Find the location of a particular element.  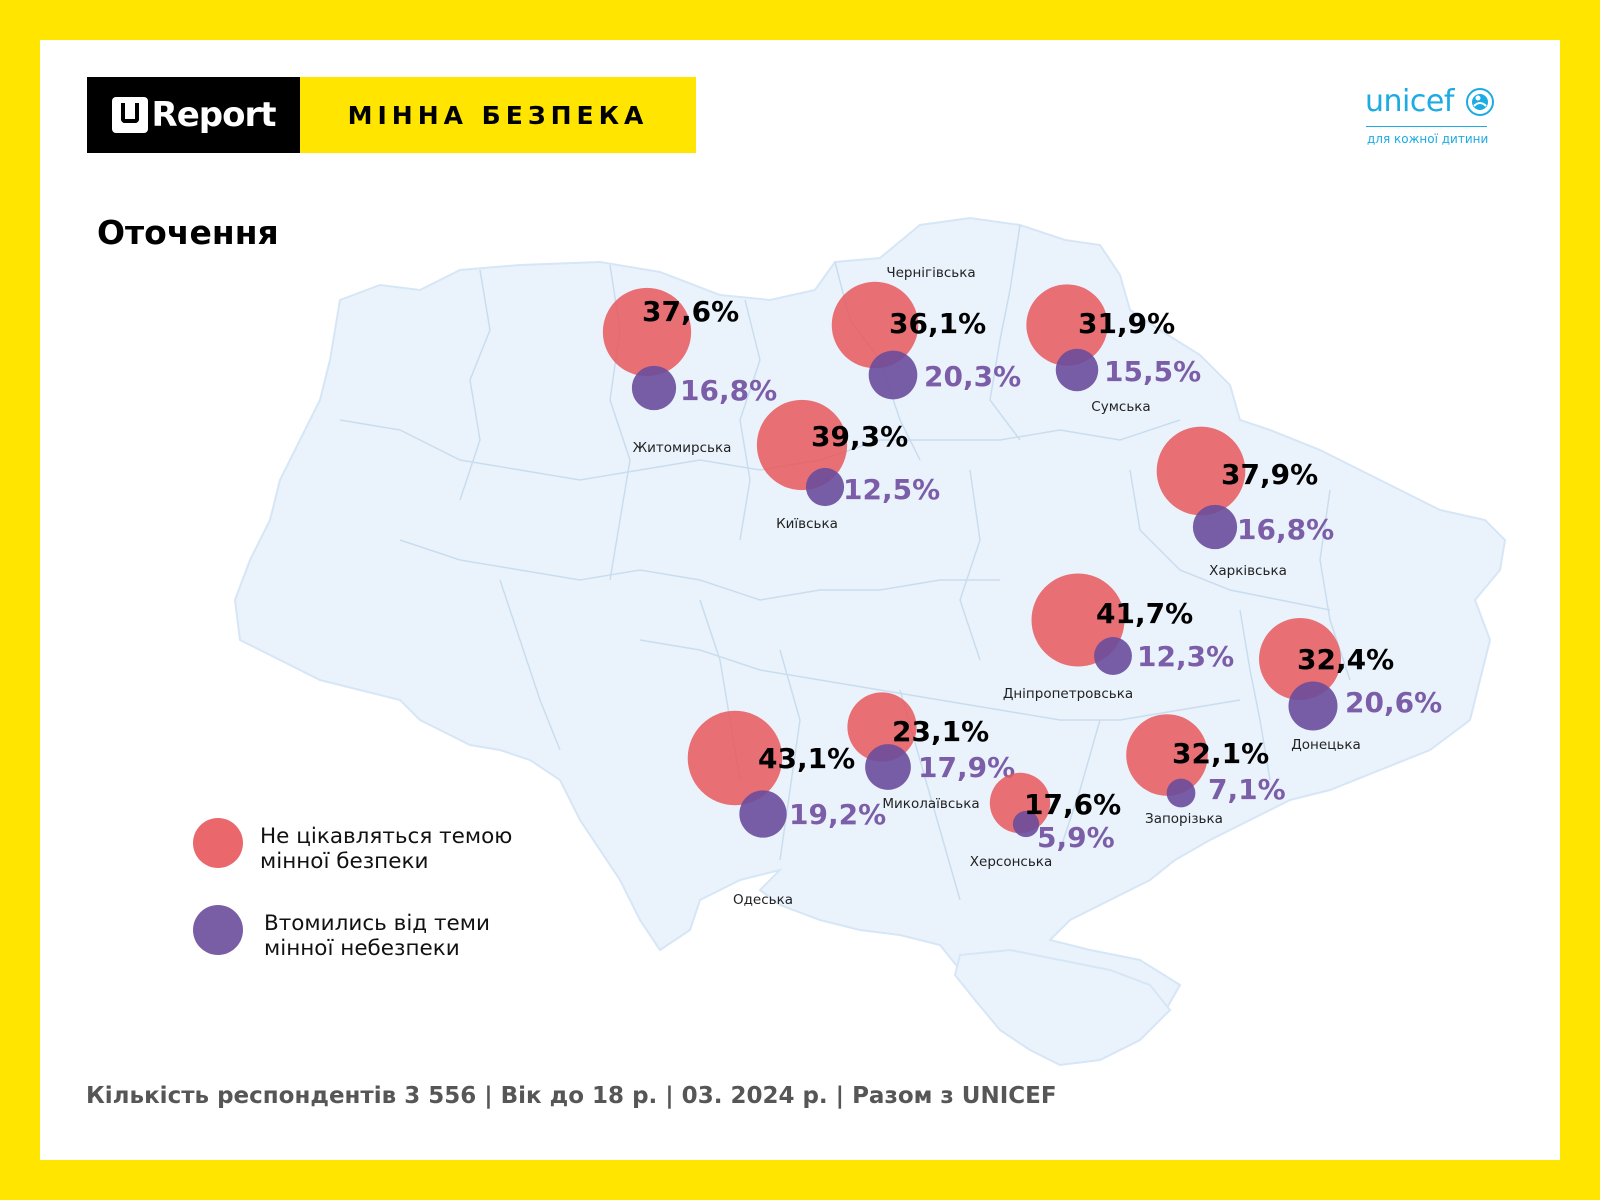

unicef-tagline: для кожної дитини is located at coordinates (1428, 139).